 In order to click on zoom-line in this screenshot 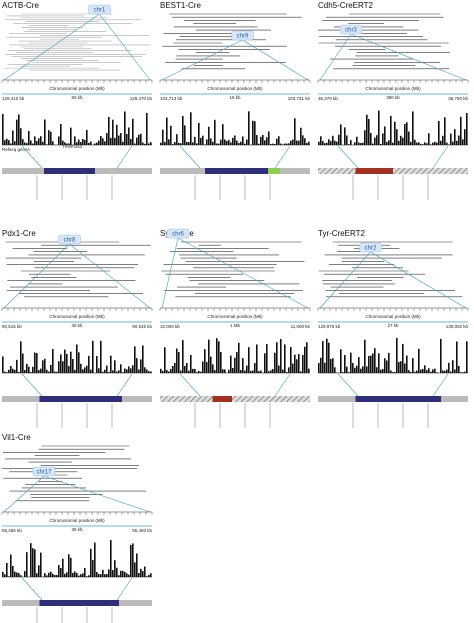, I will do `click(418, 280)`.